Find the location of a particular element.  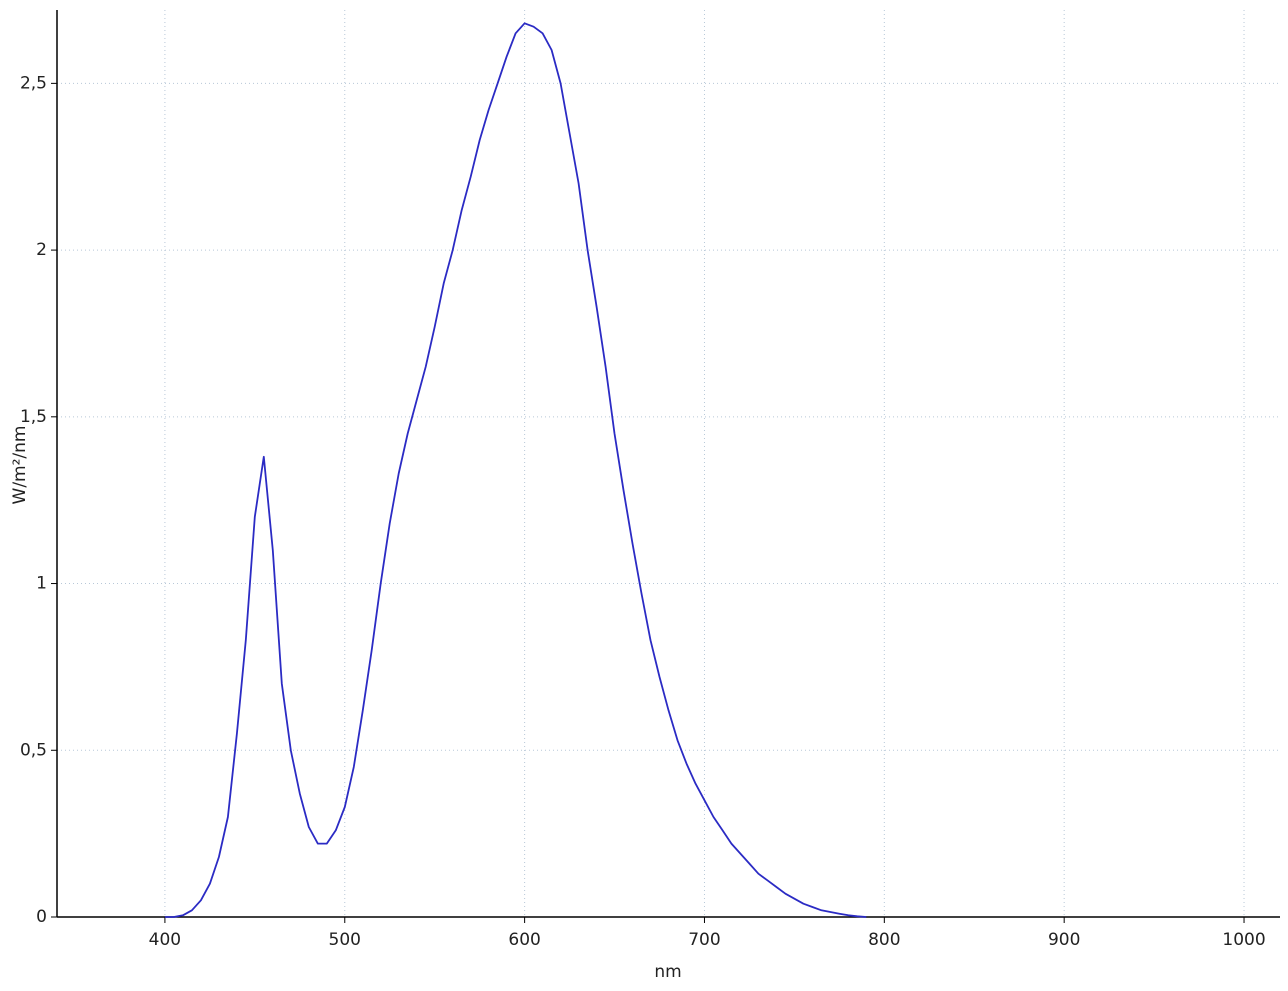

x-tick-label: 400 is located at coordinates (165, 940).